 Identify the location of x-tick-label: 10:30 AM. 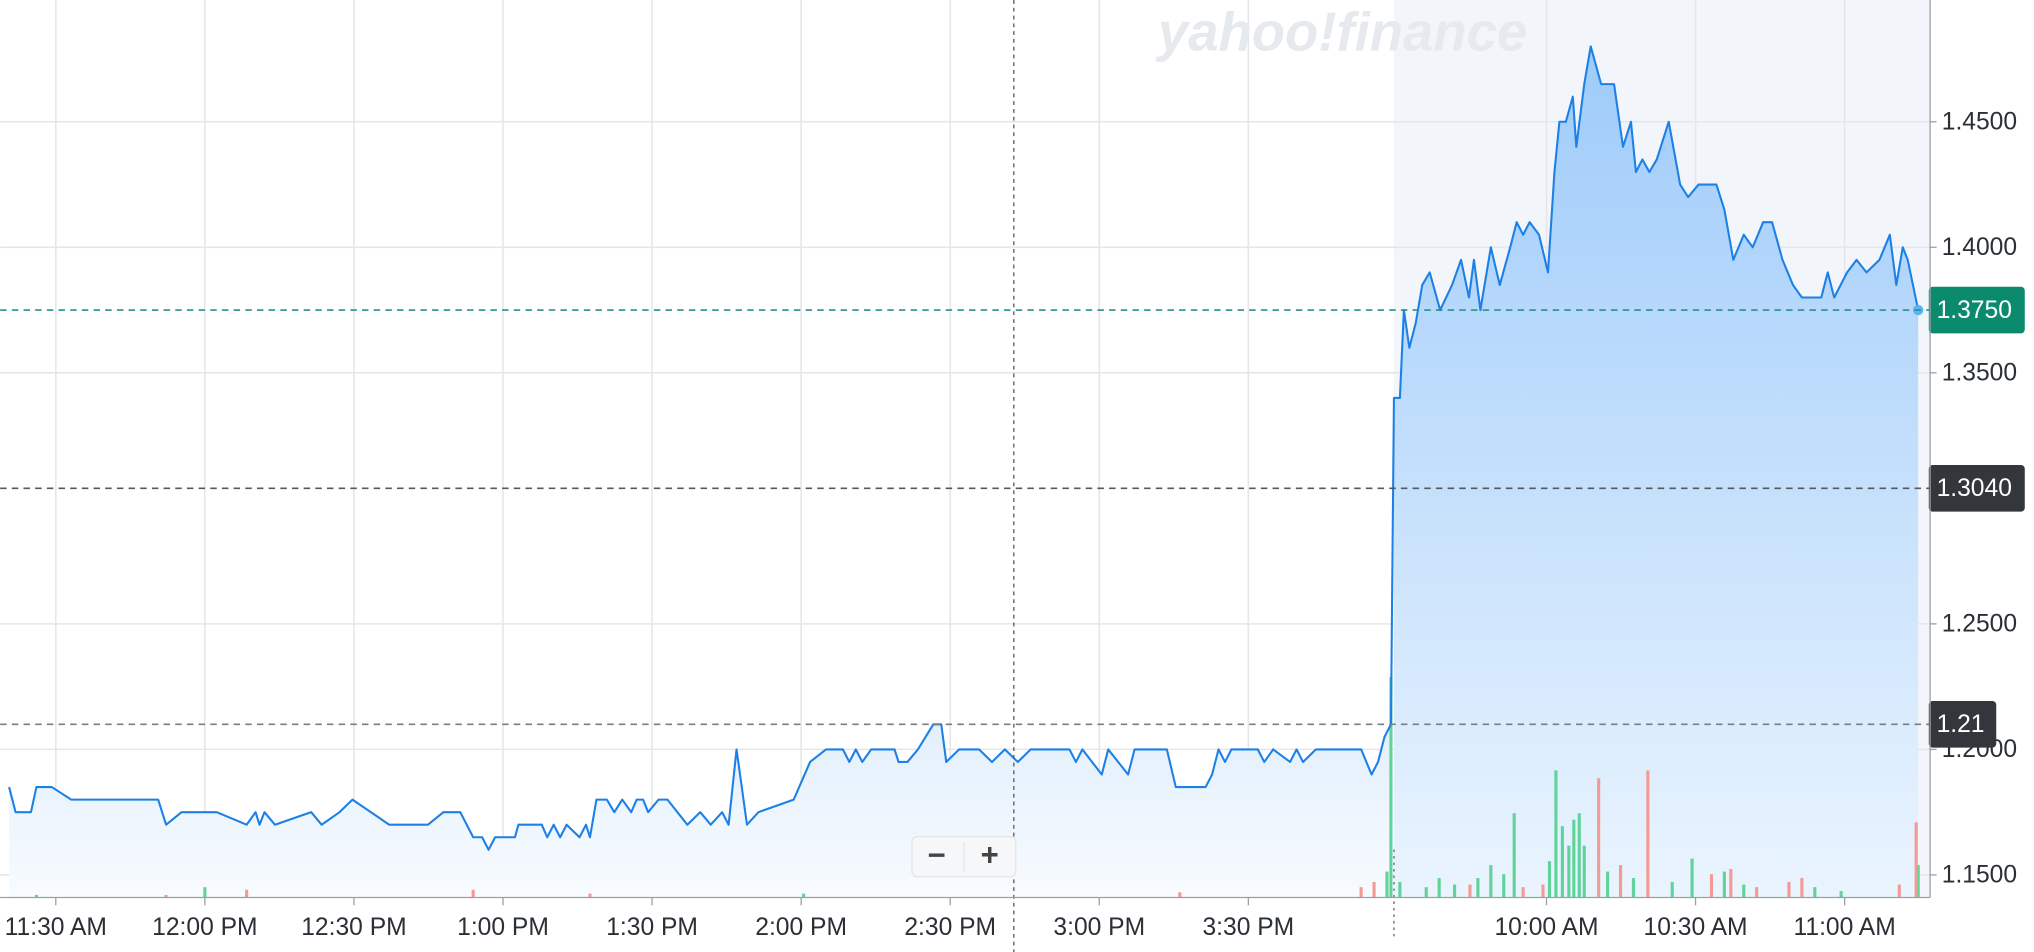
(1696, 927).